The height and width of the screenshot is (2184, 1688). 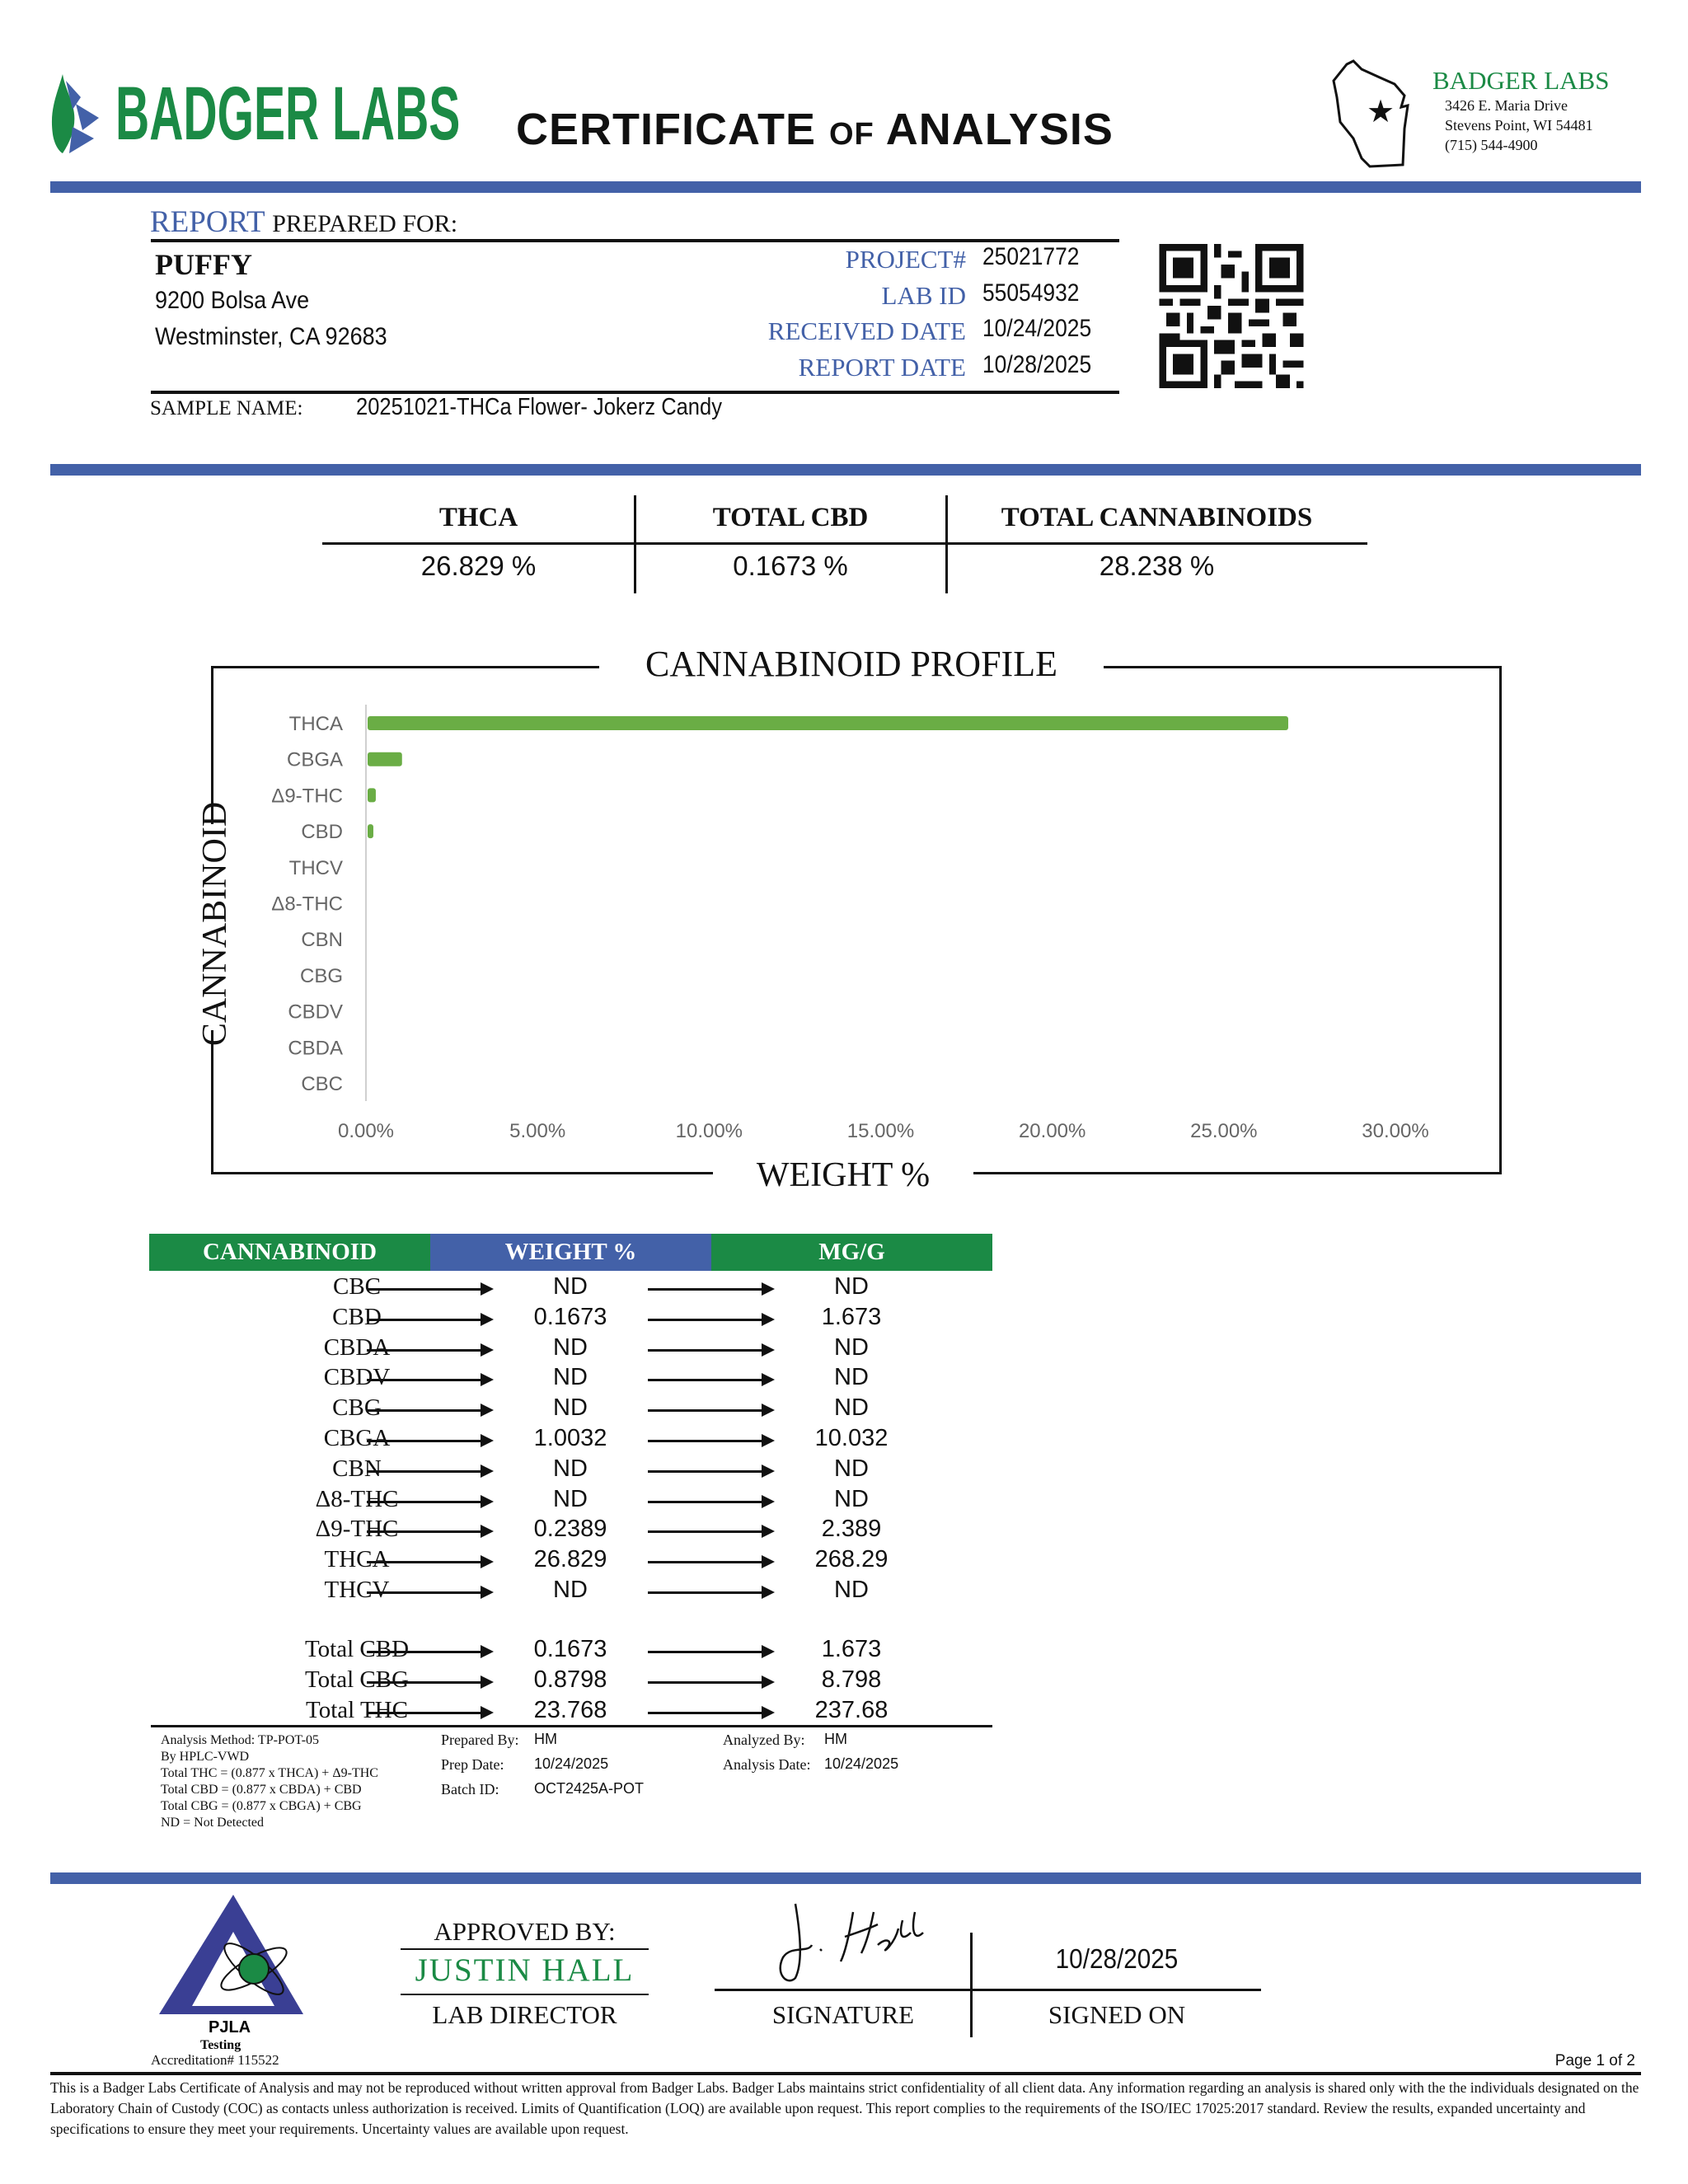 I want to click on x-tick-label: 25.00%, so click(x=1223, y=1131).